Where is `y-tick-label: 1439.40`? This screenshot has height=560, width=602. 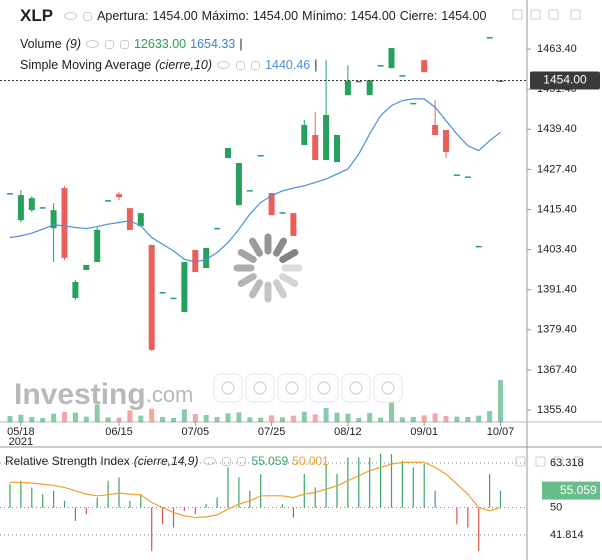
y-tick-label: 1439.40 is located at coordinates (557, 129).